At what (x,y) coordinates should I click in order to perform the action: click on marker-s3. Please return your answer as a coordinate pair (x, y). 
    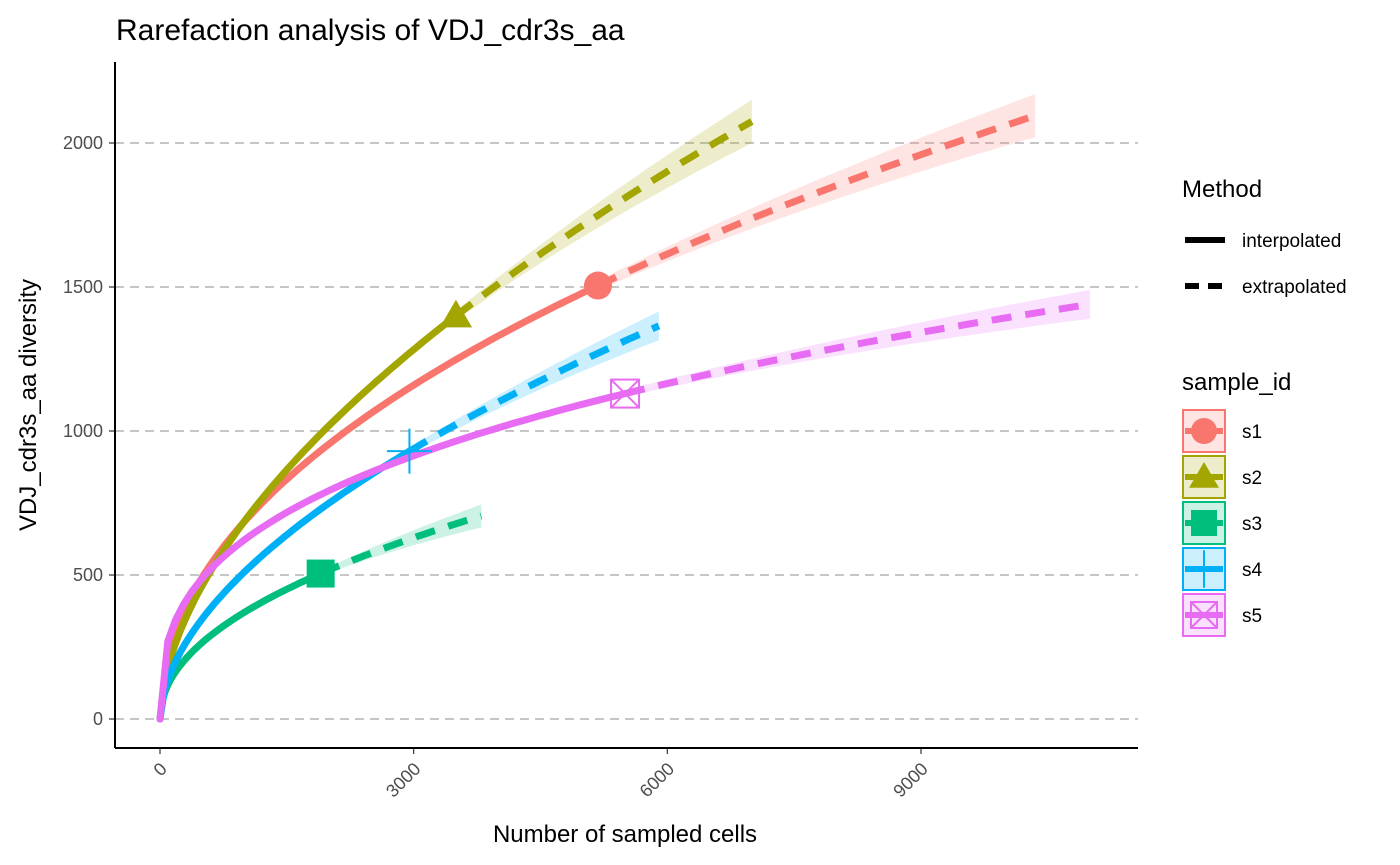
    Looking at the image, I should click on (320, 573).